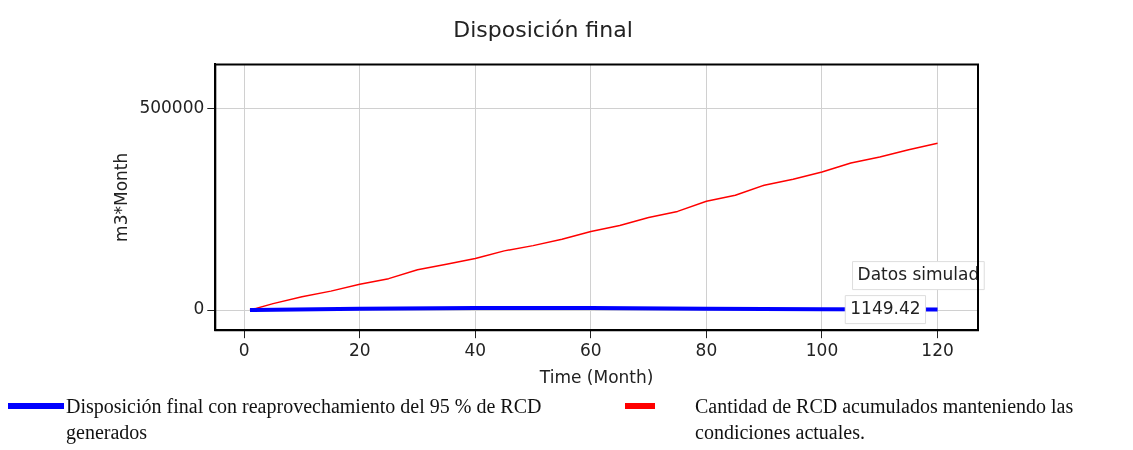 The width and height of the screenshot is (1133, 450). I want to click on chart-title: Disposición final, so click(543, 29).